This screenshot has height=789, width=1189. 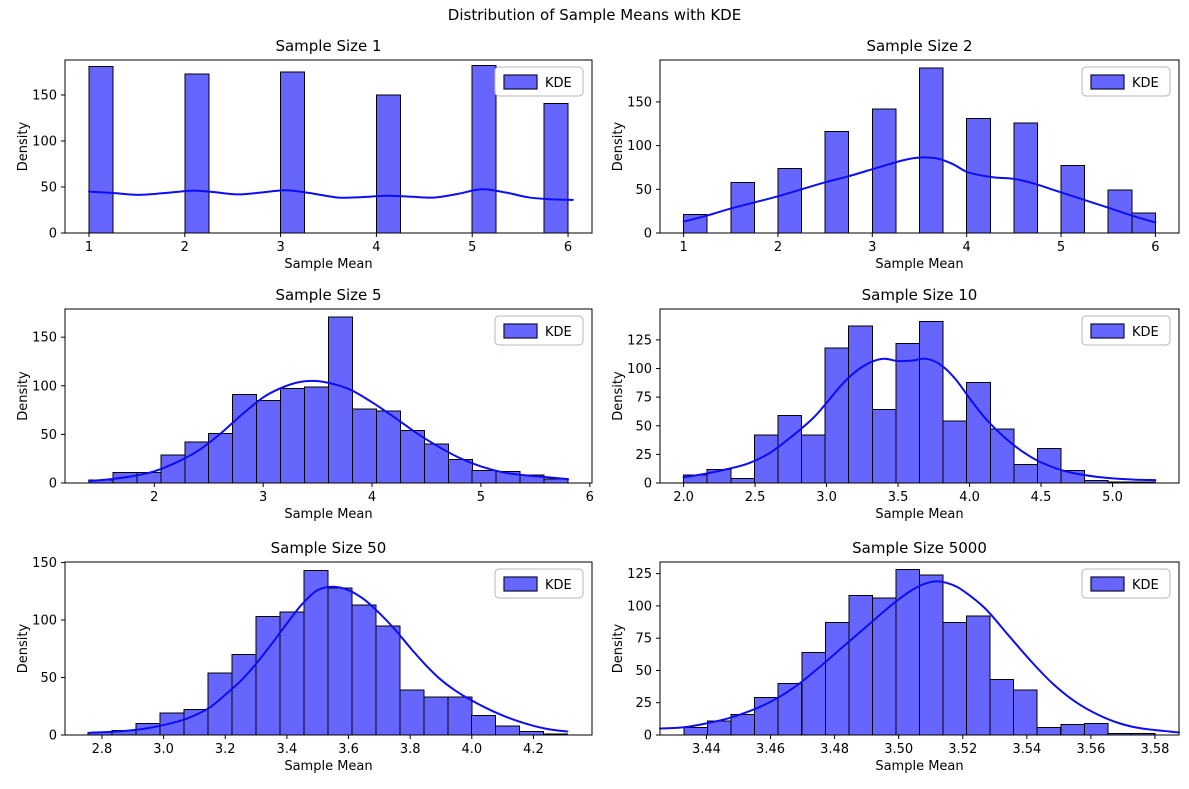 I want to click on x-tick-label: 6, so click(x=1155, y=247).